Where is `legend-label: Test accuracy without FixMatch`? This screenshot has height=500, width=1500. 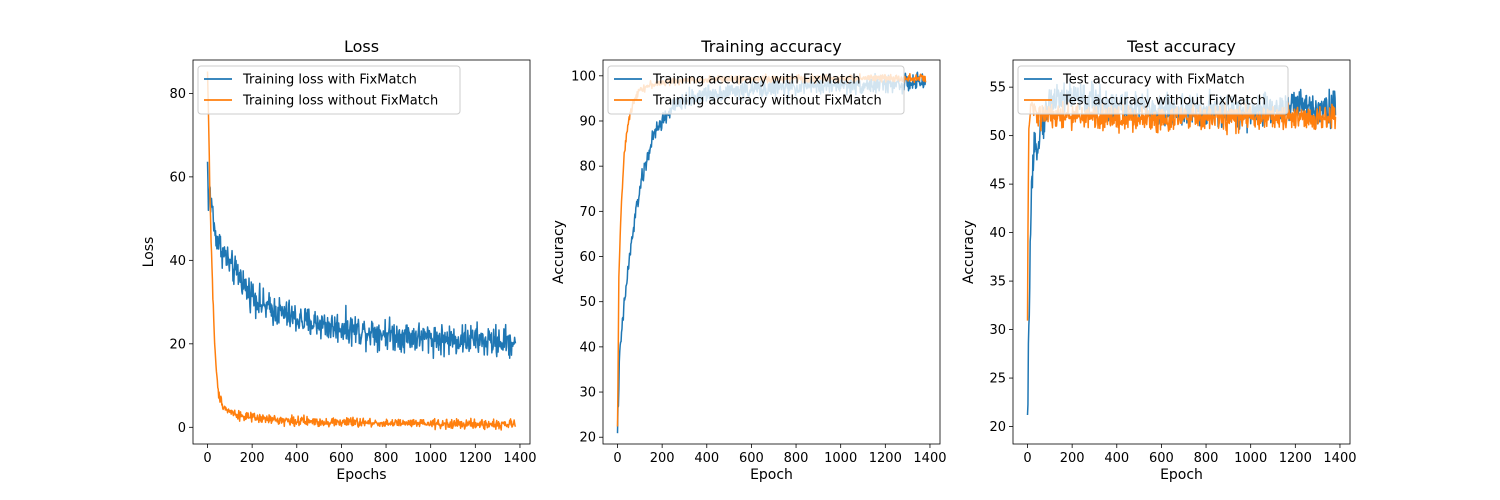
legend-label: Test accuracy without FixMatch is located at coordinates (1164, 101).